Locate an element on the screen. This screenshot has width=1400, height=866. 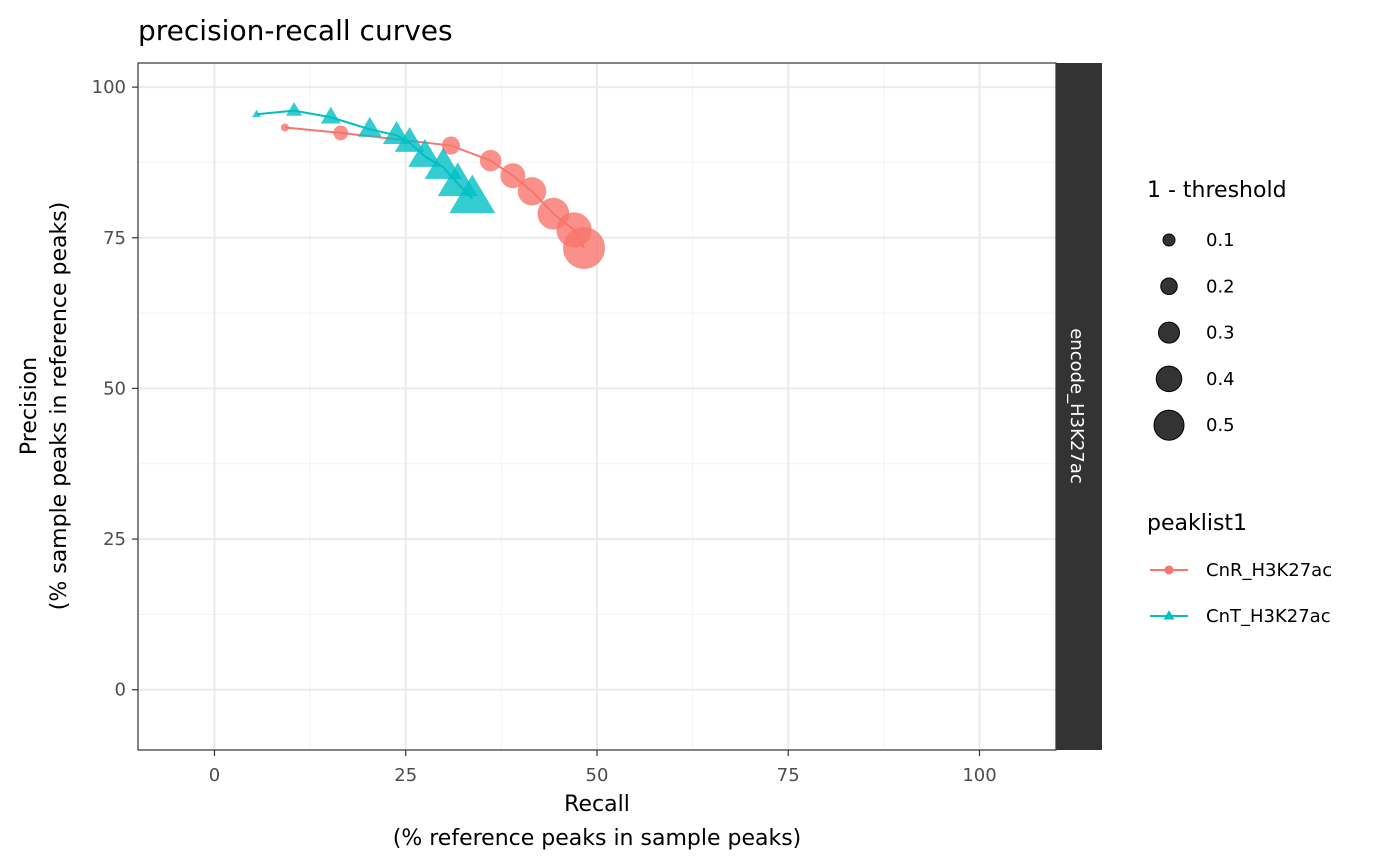
x-tick-label: 75 is located at coordinates (788, 775).